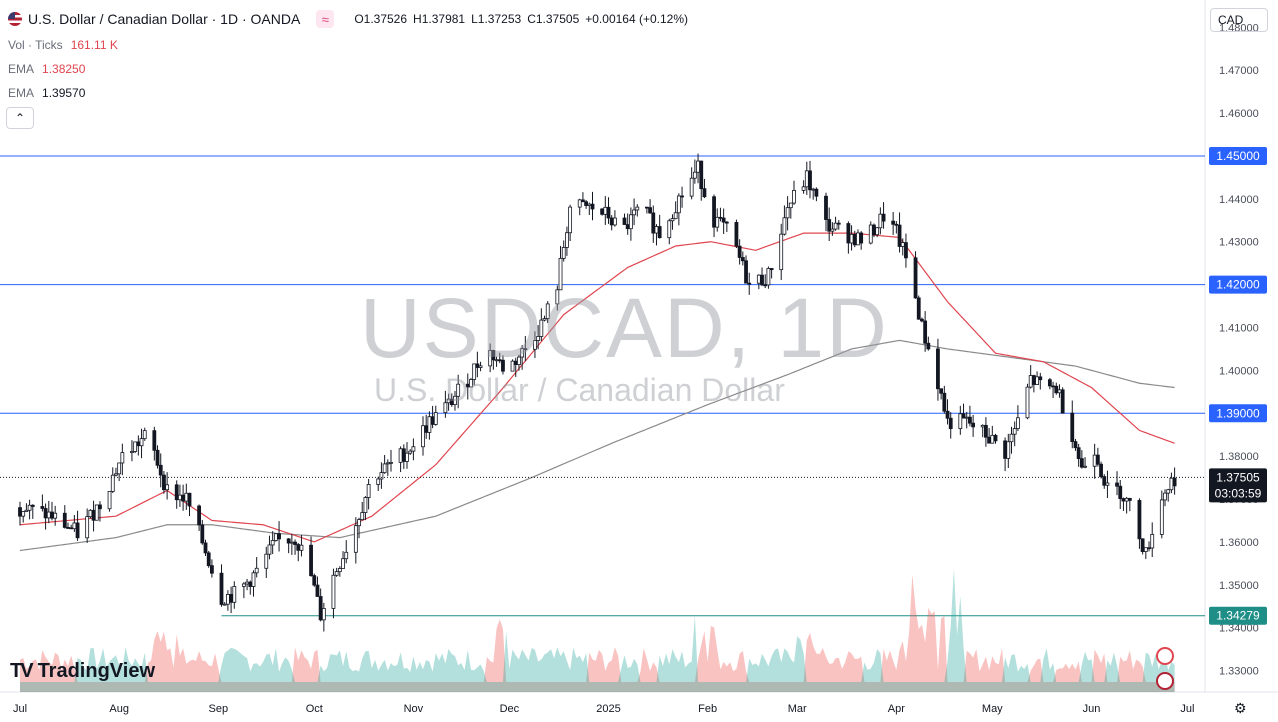 Image resolution: width=1278 pixels, height=722 pixels. What do you see at coordinates (46, 69) in the screenshot?
I see `ema-fast-legend: EMA 1.38250` at bounding box center [46, 69].